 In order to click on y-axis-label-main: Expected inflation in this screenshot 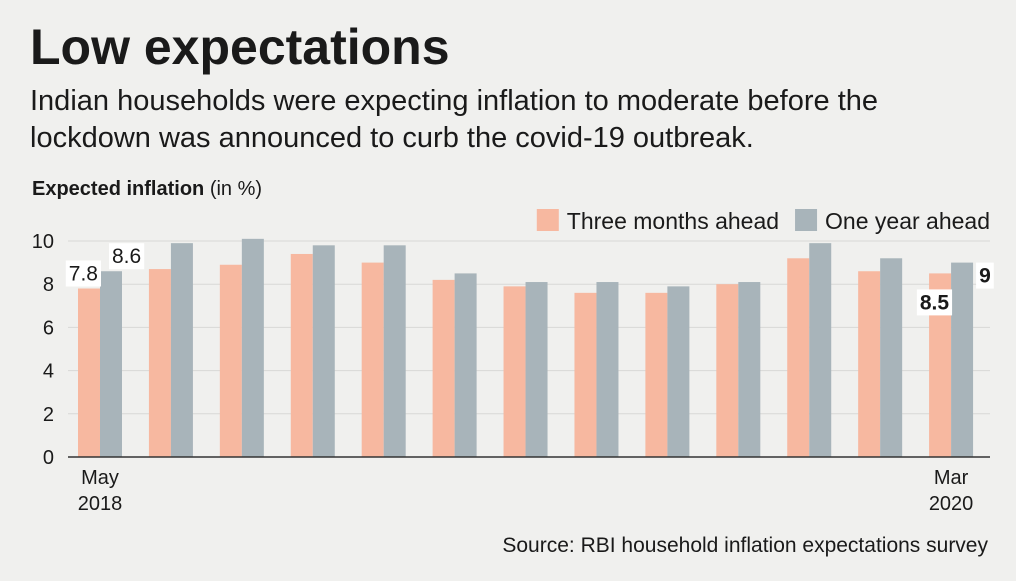, I will do `click(118, 189)`.